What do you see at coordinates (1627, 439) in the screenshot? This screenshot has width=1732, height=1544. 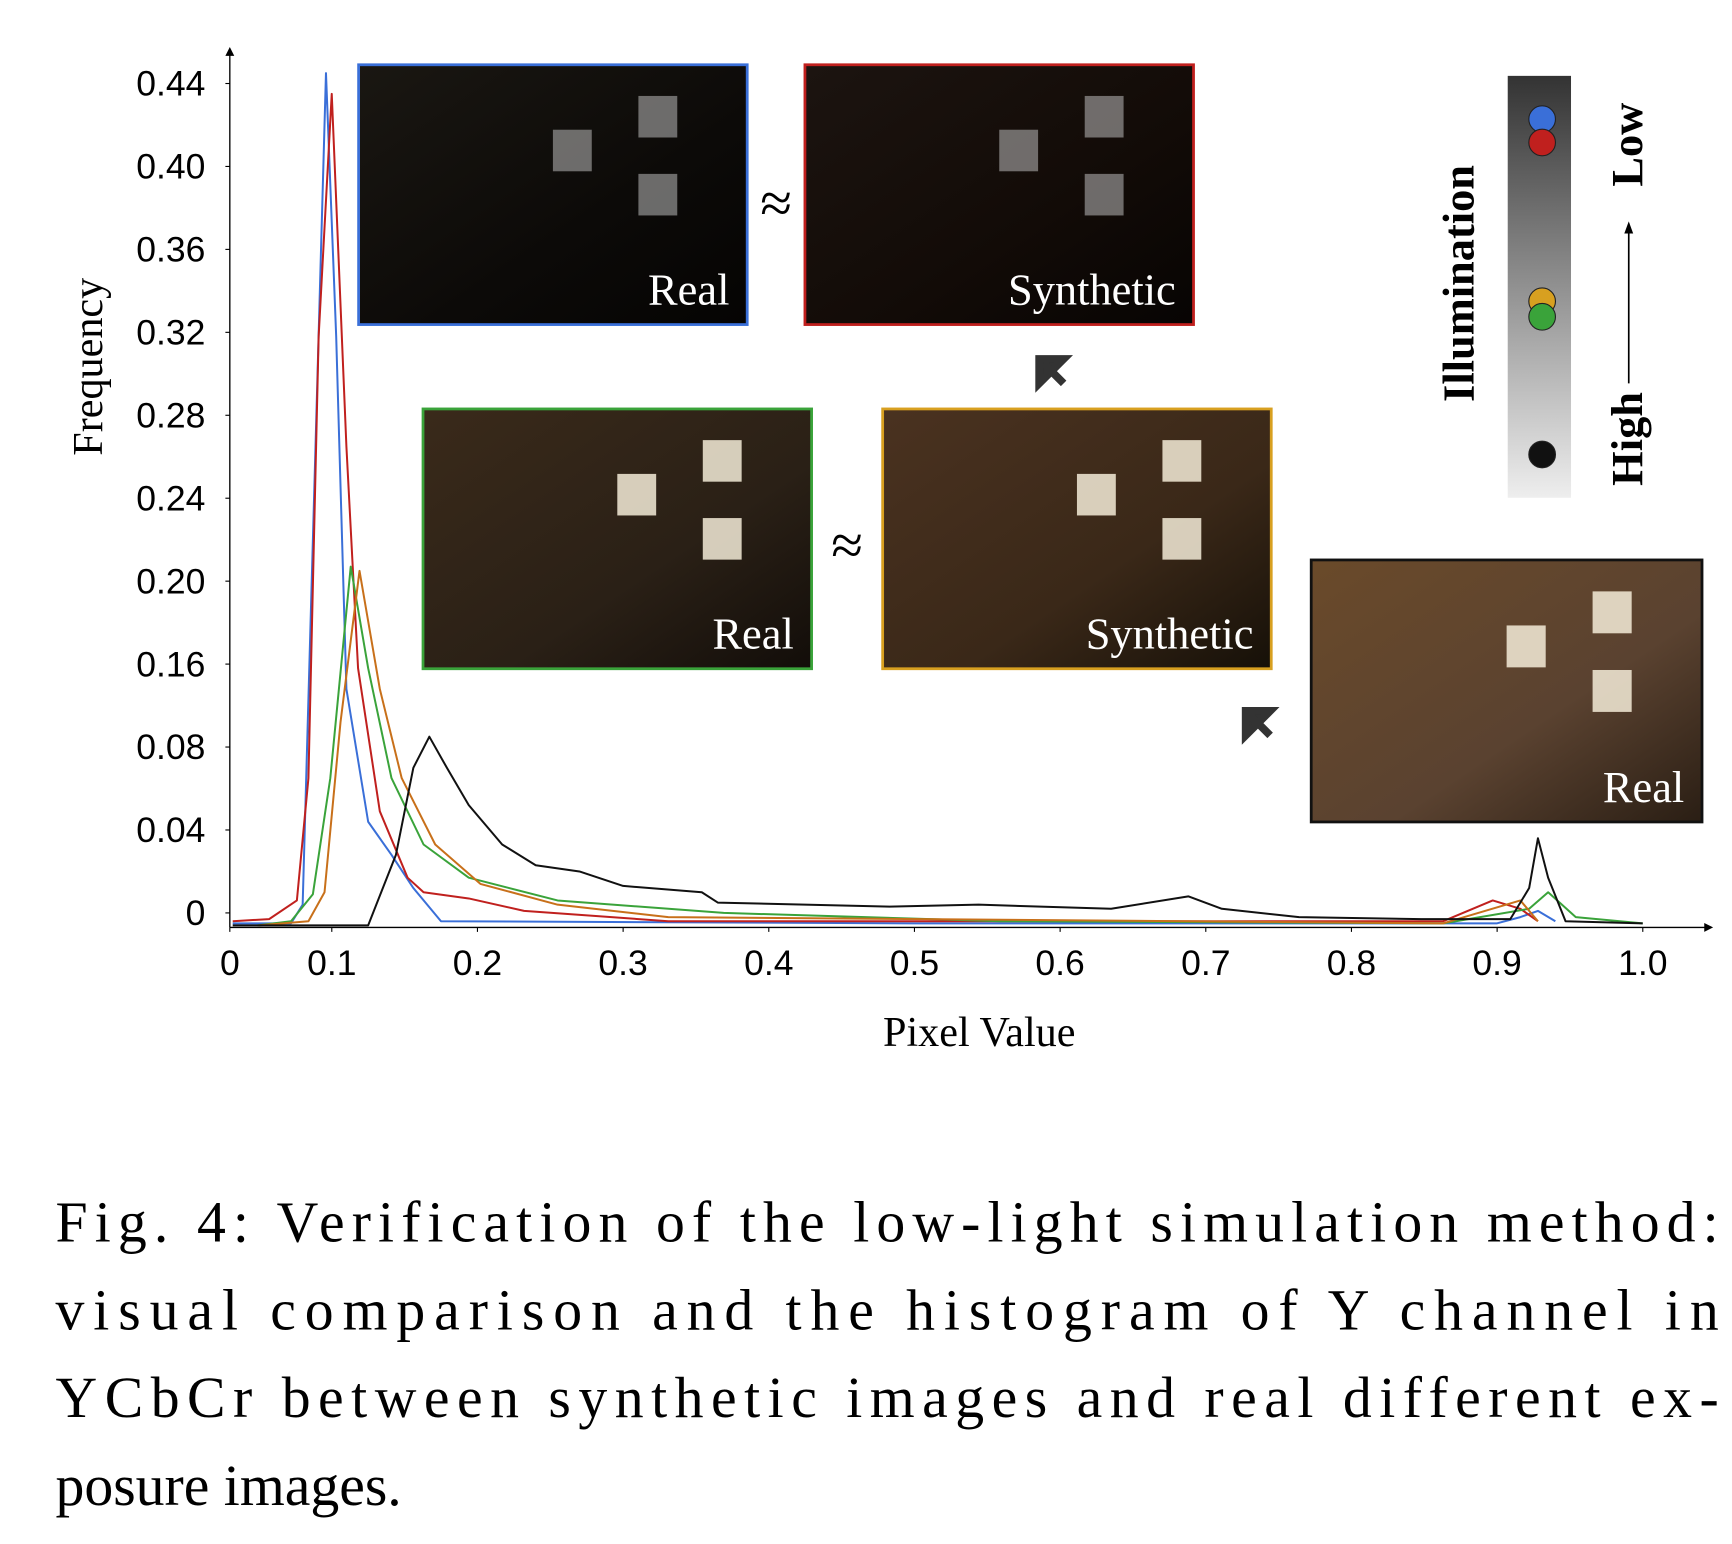 I see `illumination-high: High` at bounding box center [1627, 439].